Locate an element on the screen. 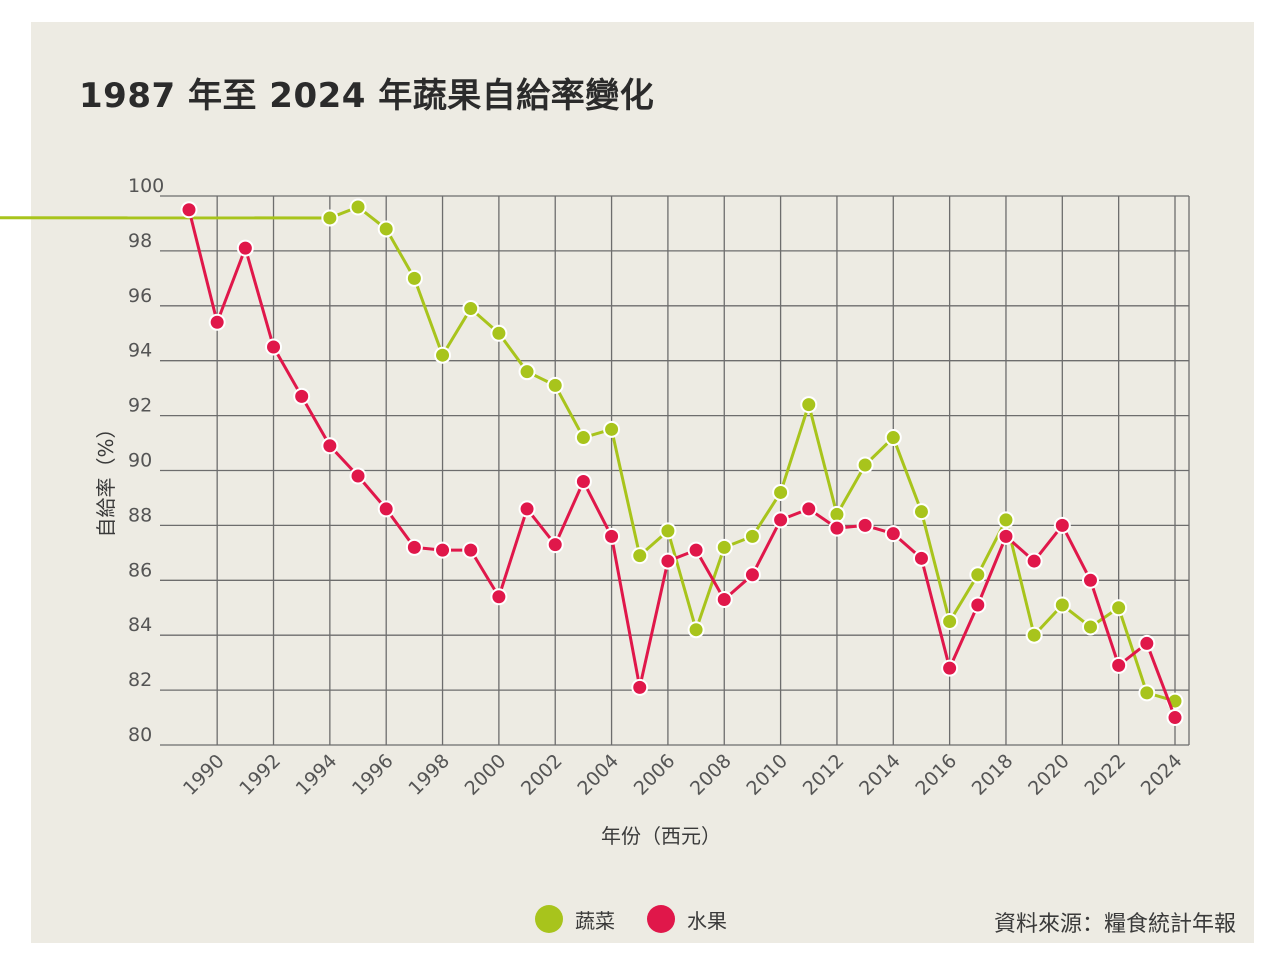 Image resolution: width=1280 pixels, height=963 pixels. point-fruit-2007 is located at coordinates (696, 550).